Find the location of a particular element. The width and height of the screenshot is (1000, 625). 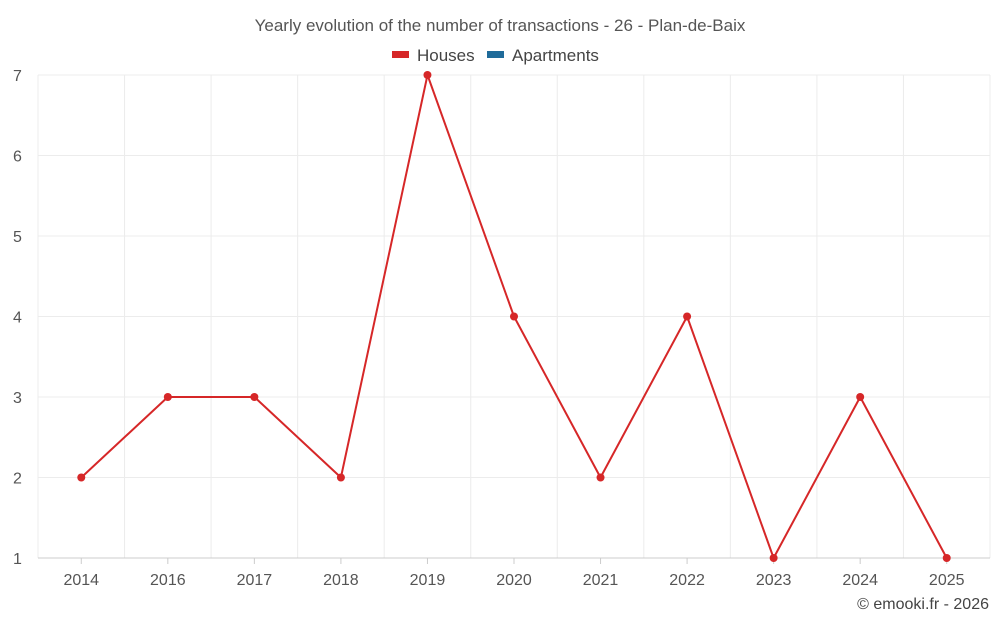

legend-swatch-apartments is located at coordinates (495, 54).